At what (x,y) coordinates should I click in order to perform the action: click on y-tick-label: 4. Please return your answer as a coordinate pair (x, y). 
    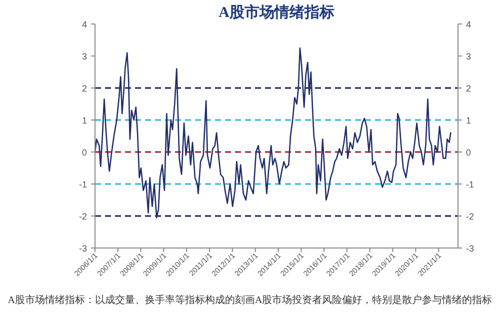
    Looking at the image, I should click on (84, 25).